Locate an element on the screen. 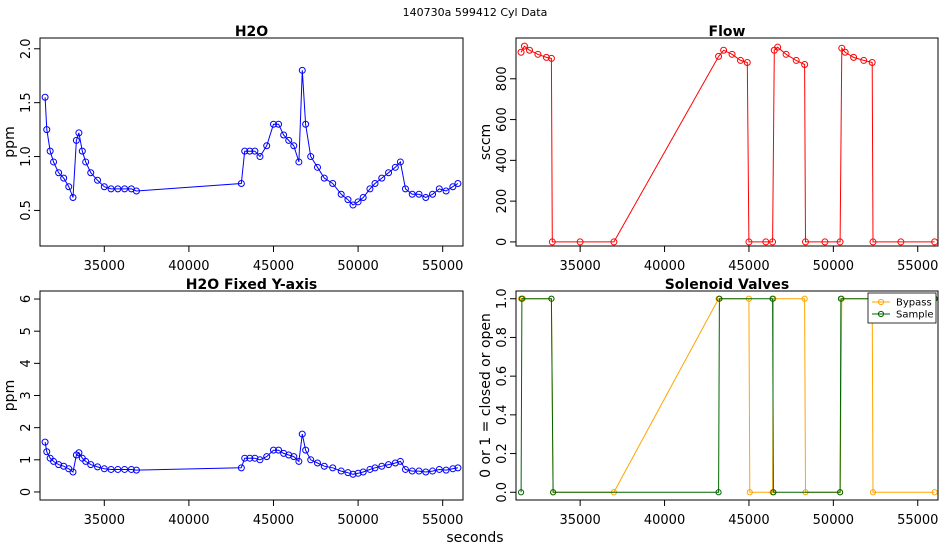  y-tick-label: 200 is located at coordinates (502, 201).